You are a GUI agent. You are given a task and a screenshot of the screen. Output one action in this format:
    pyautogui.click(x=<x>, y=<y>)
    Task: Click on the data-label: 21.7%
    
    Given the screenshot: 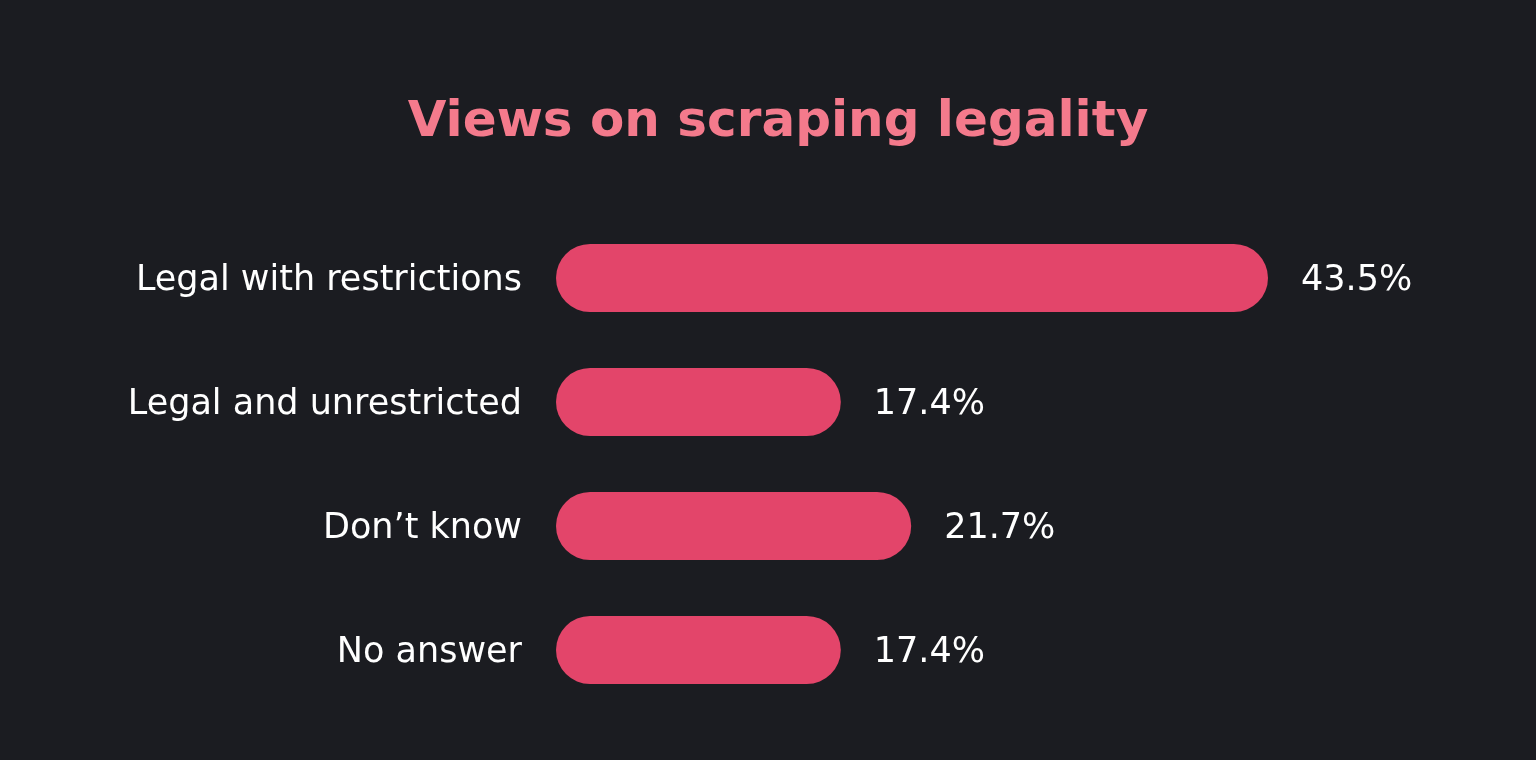 What is the action you would take?
    pyautogui.click(x=1000, y=526)
    